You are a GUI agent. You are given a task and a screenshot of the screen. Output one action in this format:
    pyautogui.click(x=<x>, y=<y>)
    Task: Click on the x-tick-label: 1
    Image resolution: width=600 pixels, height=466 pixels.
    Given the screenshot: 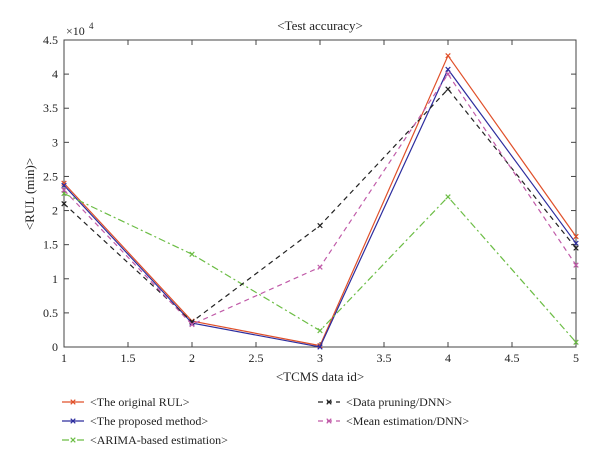 What is the action you would take?
    pyautogui.click(x=64, y=358)
    